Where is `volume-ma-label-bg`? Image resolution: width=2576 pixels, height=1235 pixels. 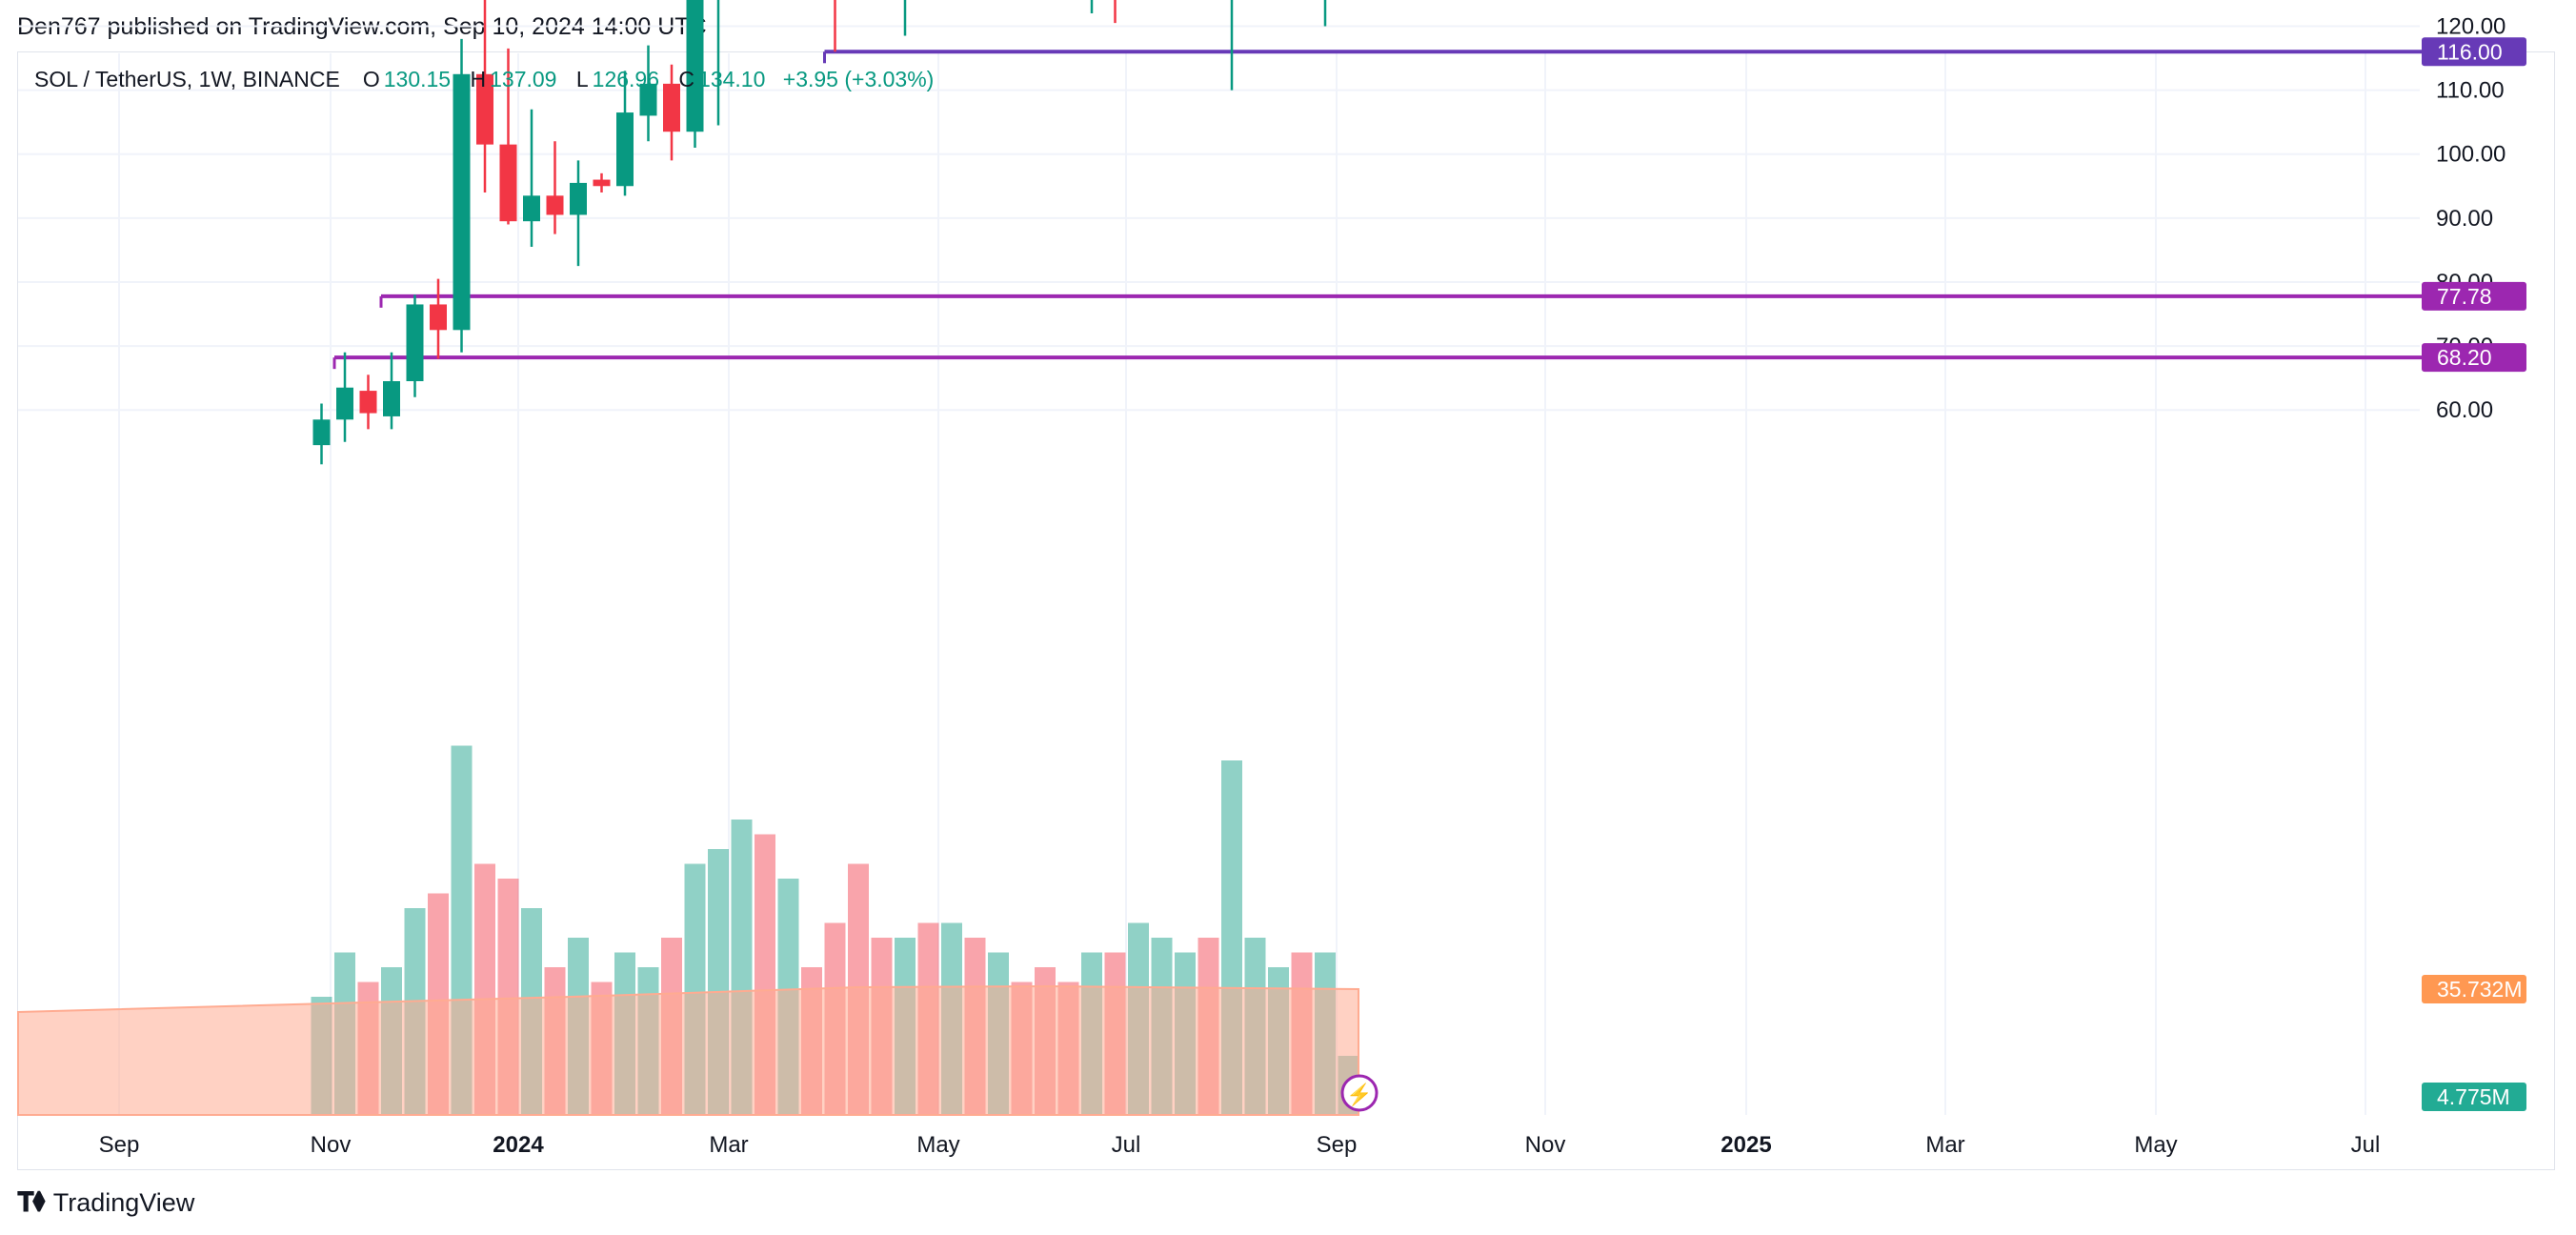 volume-ma-label-bg is located at coordinates (2474, 989).